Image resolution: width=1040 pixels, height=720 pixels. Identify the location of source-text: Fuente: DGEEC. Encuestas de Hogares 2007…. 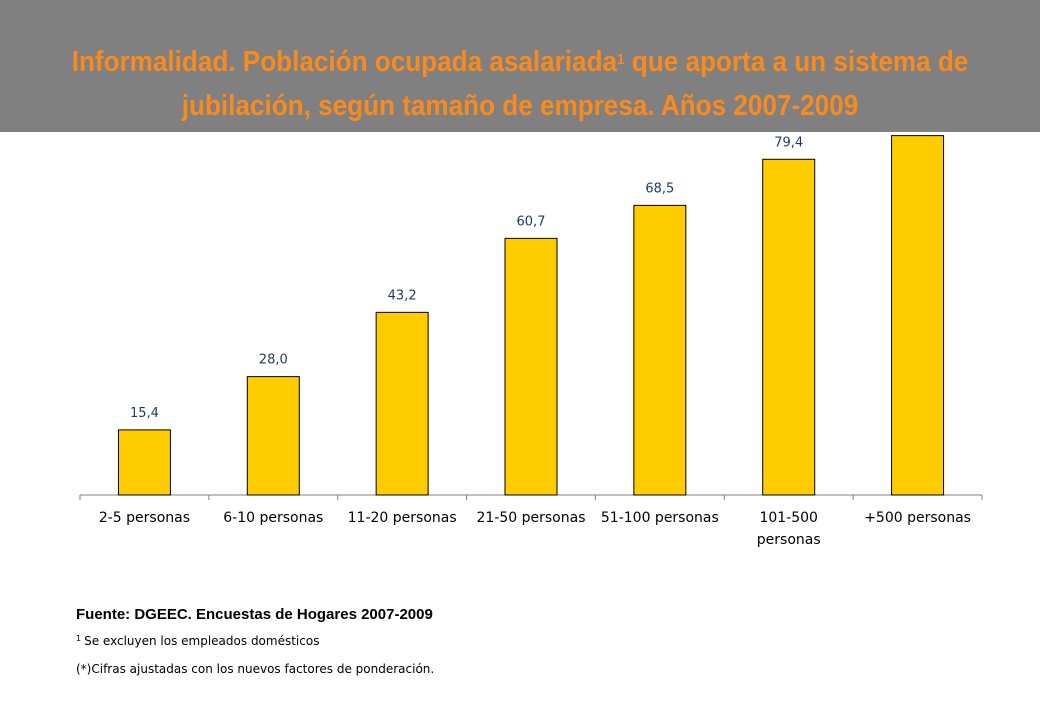
(254, 614).